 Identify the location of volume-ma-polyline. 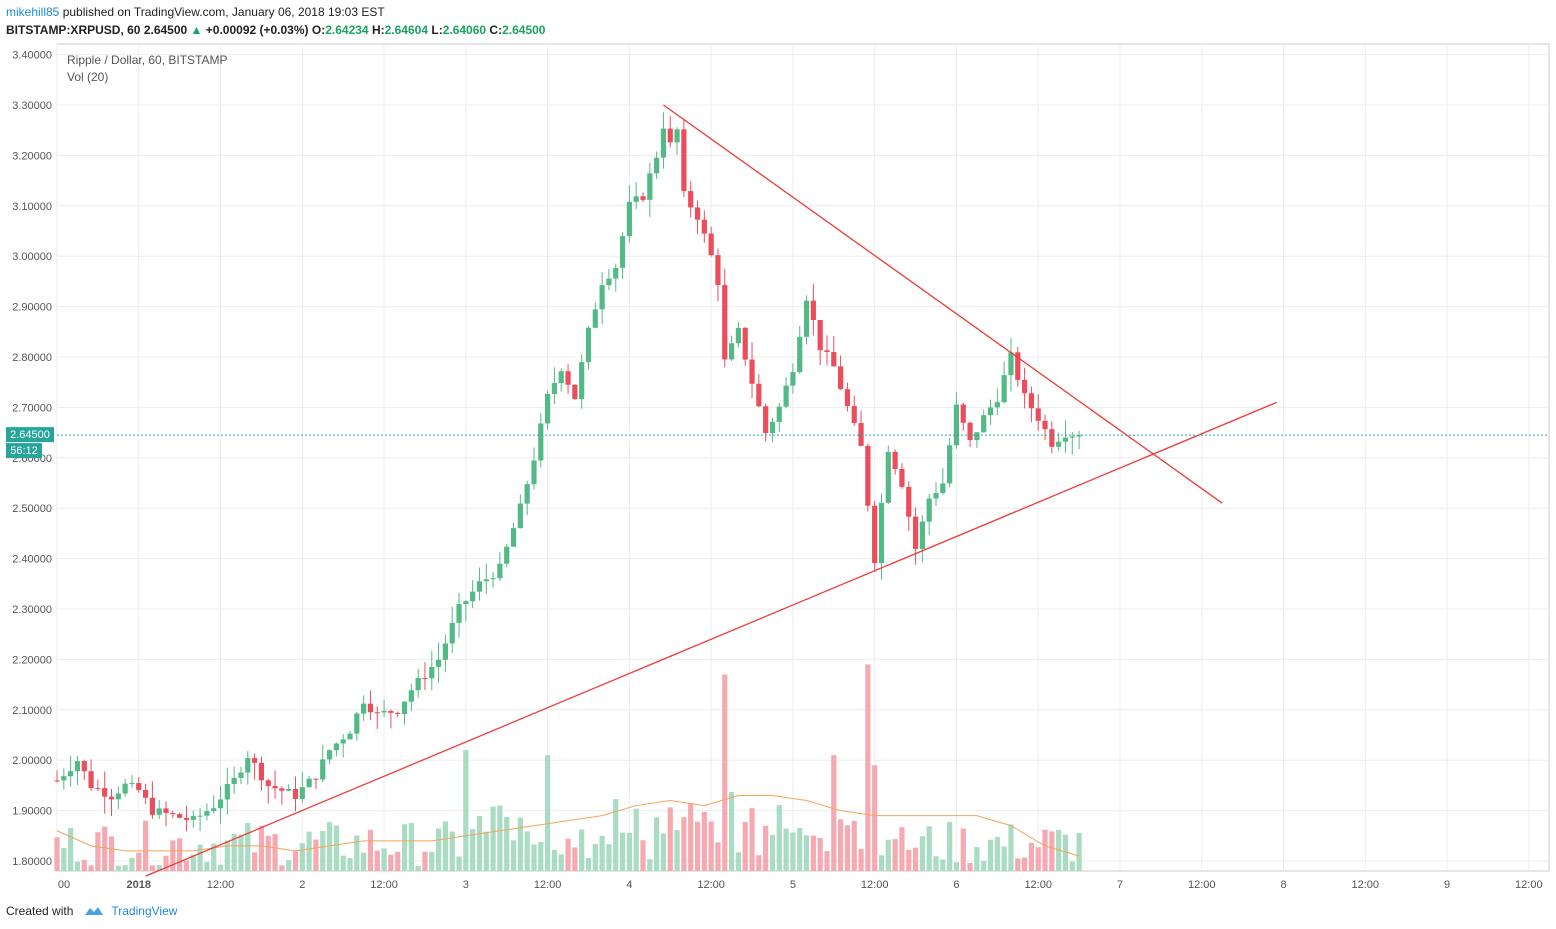
(568, 825).